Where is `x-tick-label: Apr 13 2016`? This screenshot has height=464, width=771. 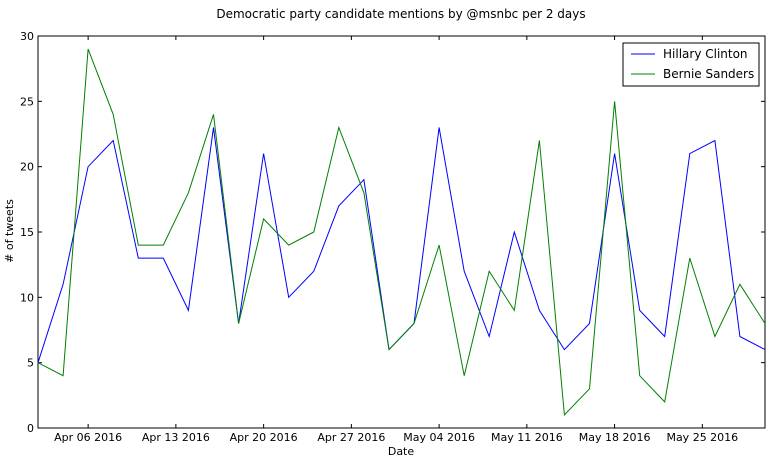 x-tick-label: Apr 13 2016 is located at coordinates (176, 437).